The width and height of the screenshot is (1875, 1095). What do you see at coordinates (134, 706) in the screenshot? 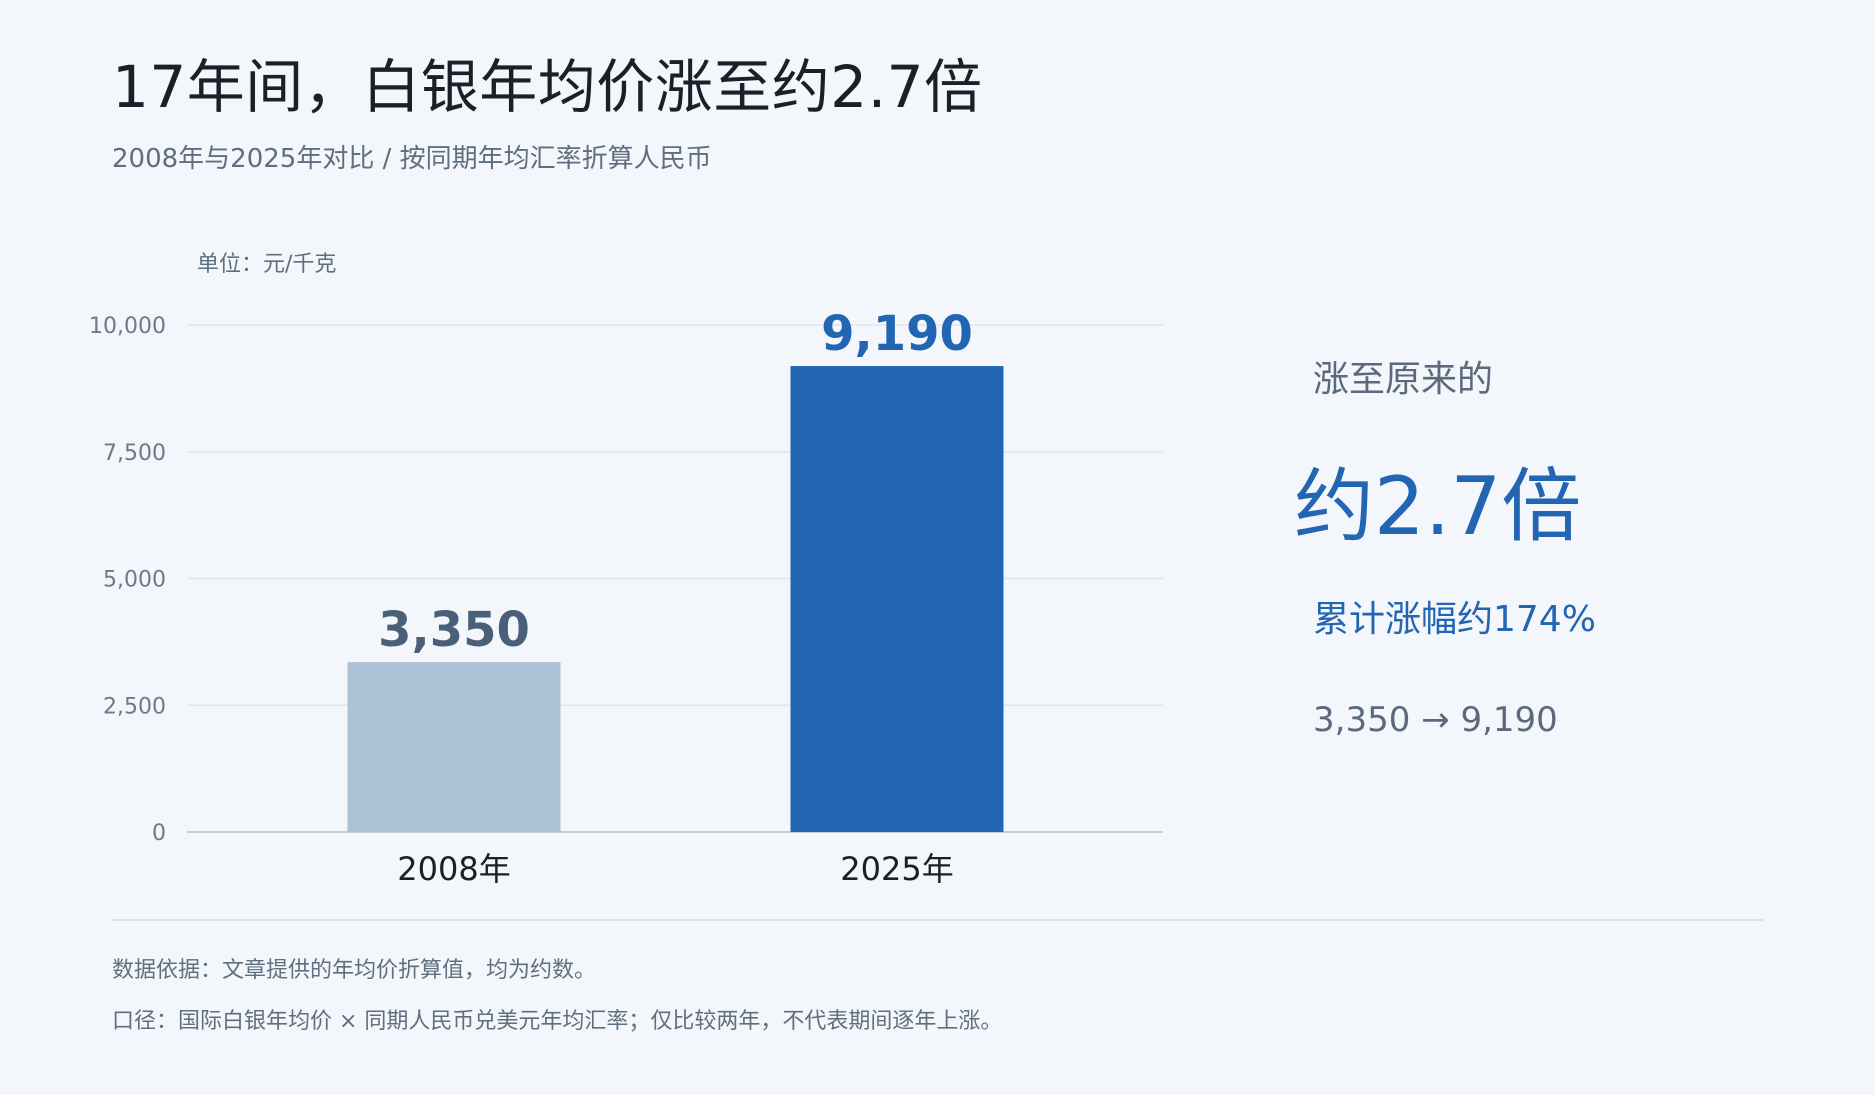
I see `y-tick-label: 2,500` at bounding box center [134, 706].